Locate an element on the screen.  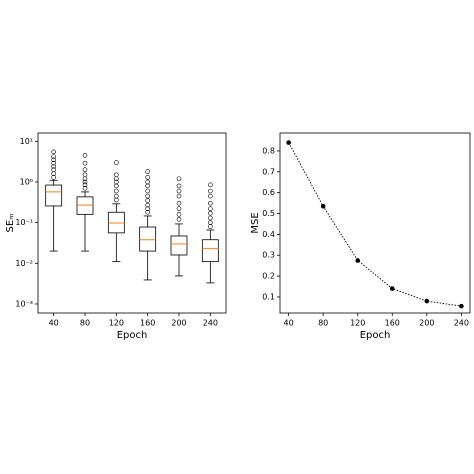
line is located at coordinates (375, 224).